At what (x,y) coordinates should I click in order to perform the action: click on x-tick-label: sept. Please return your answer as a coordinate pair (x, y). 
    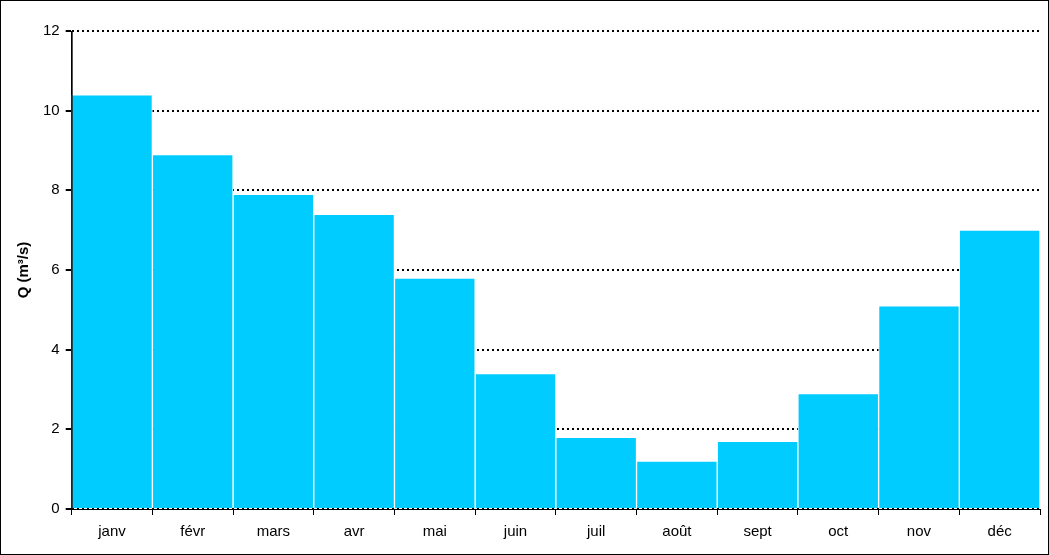
    Looking at the image, I should click on (758, 531).